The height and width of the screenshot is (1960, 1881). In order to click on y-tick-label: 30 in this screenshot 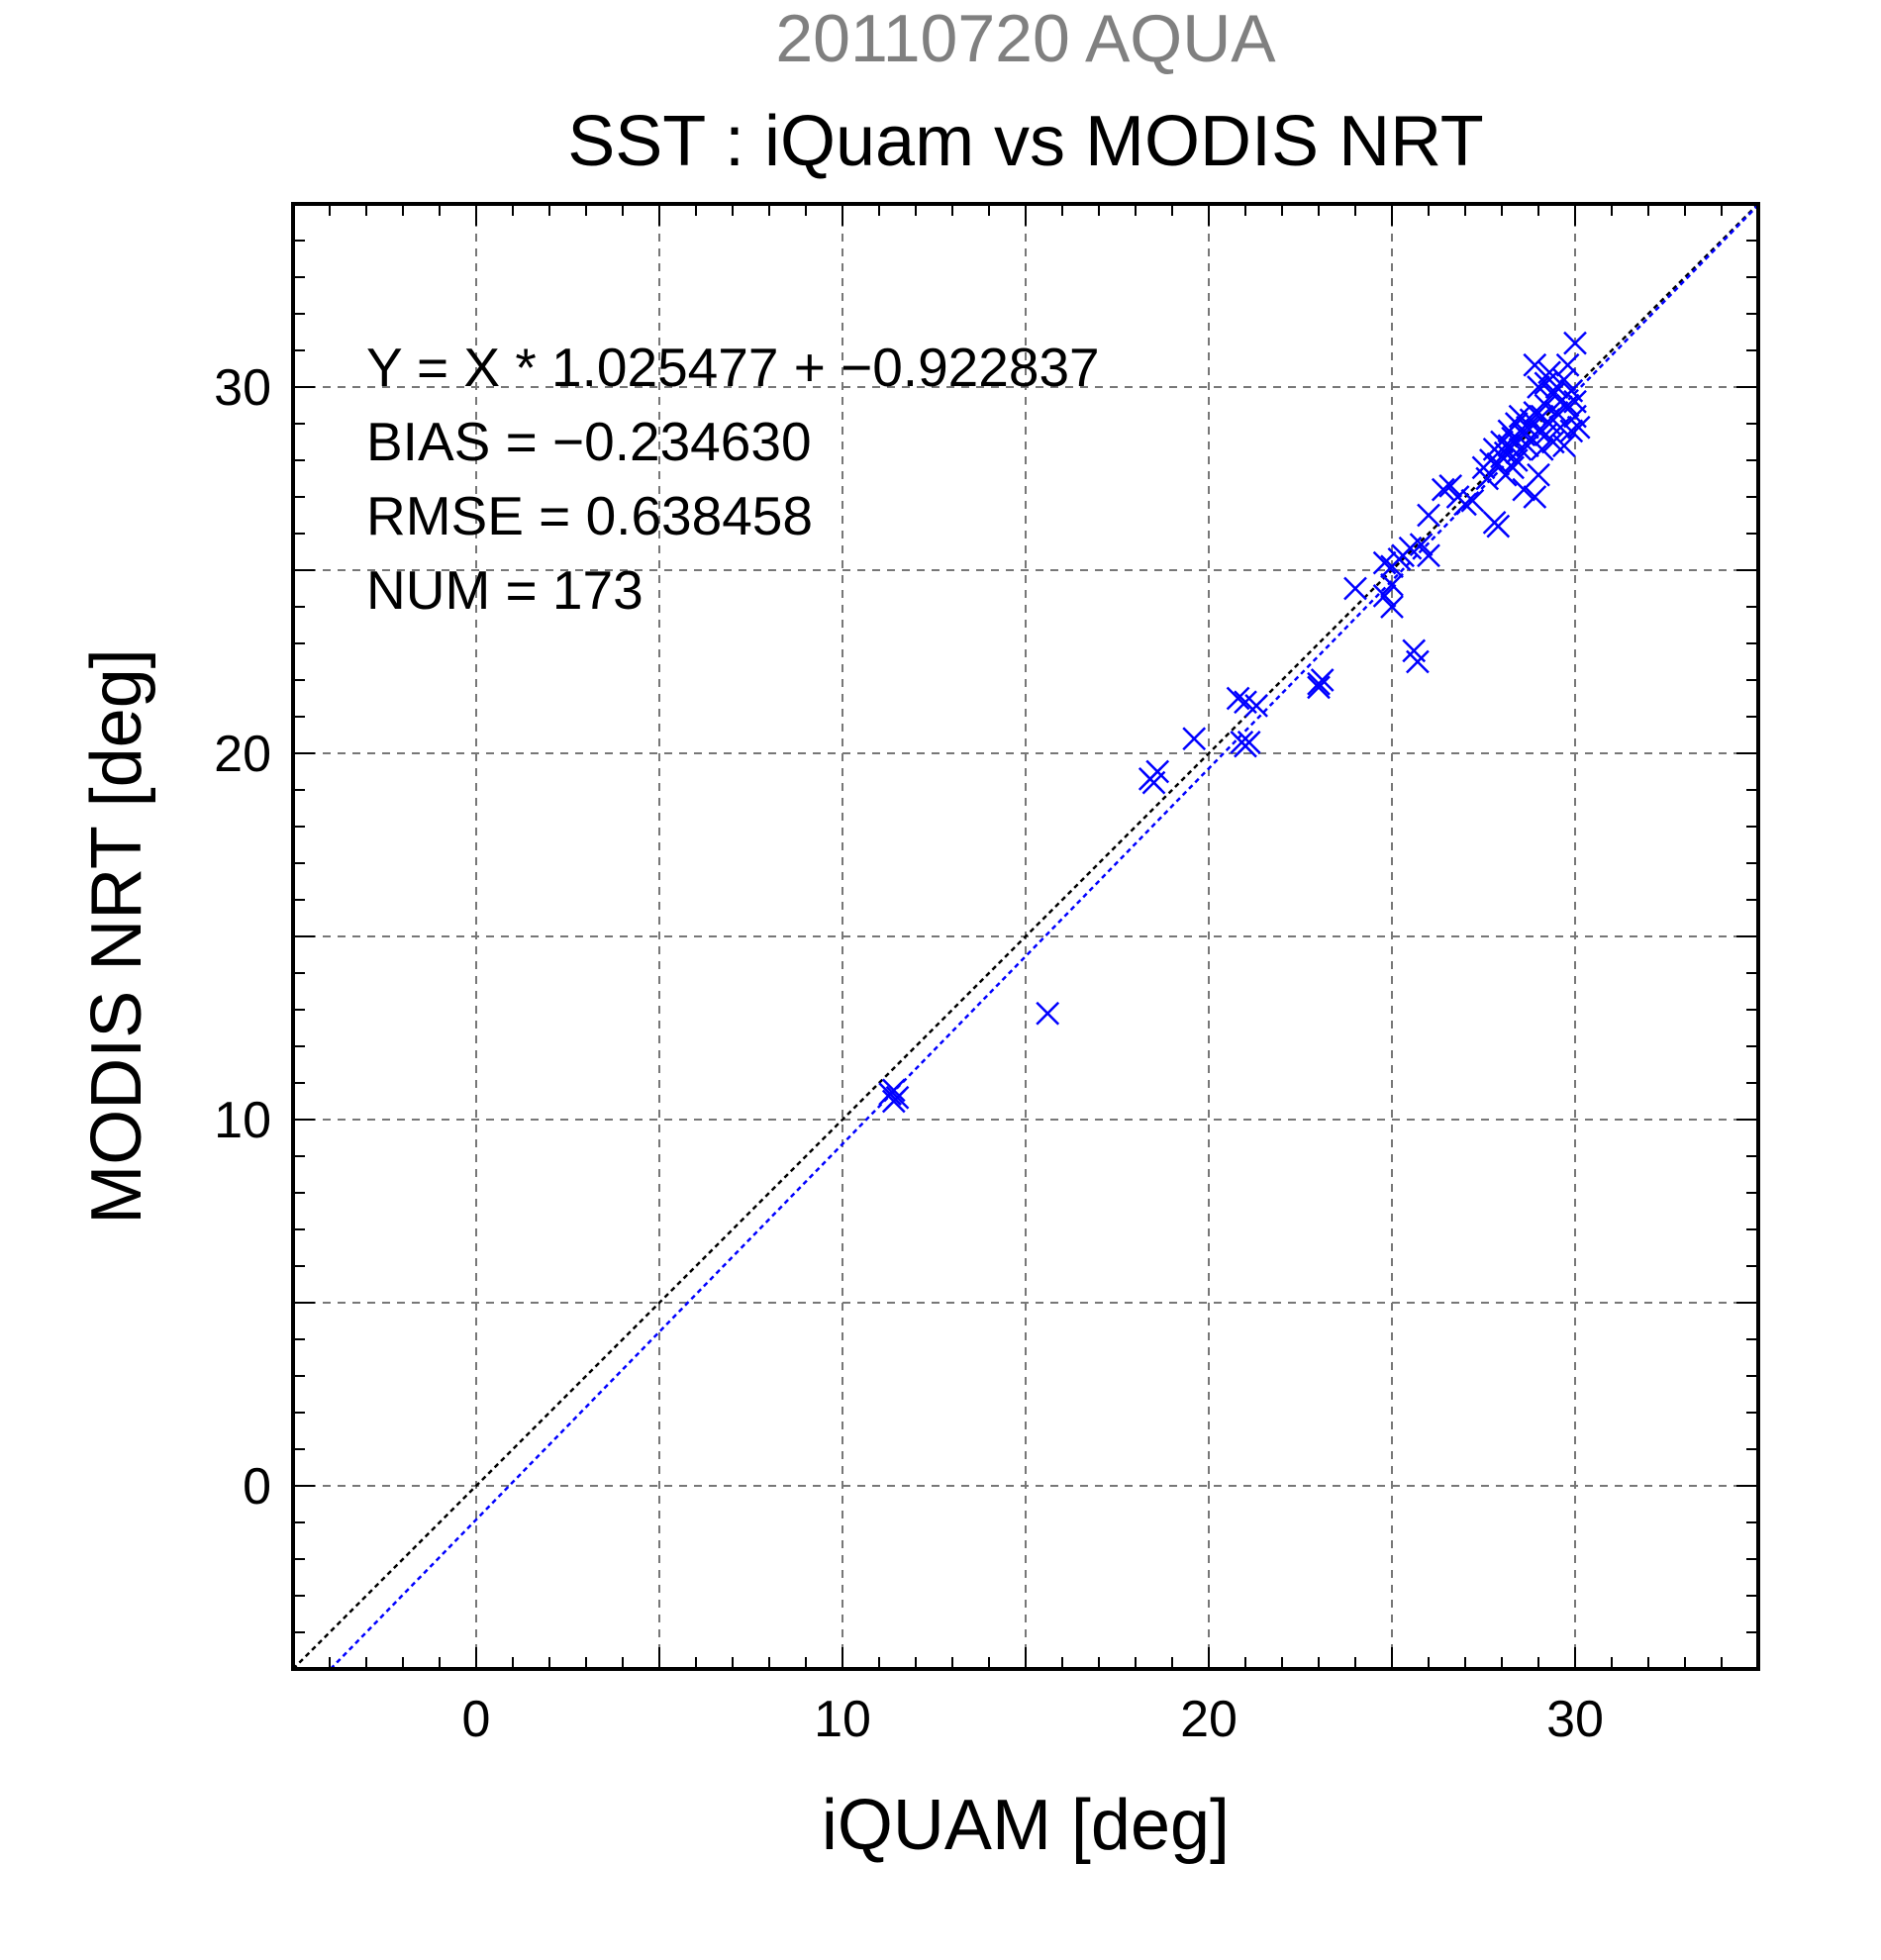, I will do `click(243, 388)`.